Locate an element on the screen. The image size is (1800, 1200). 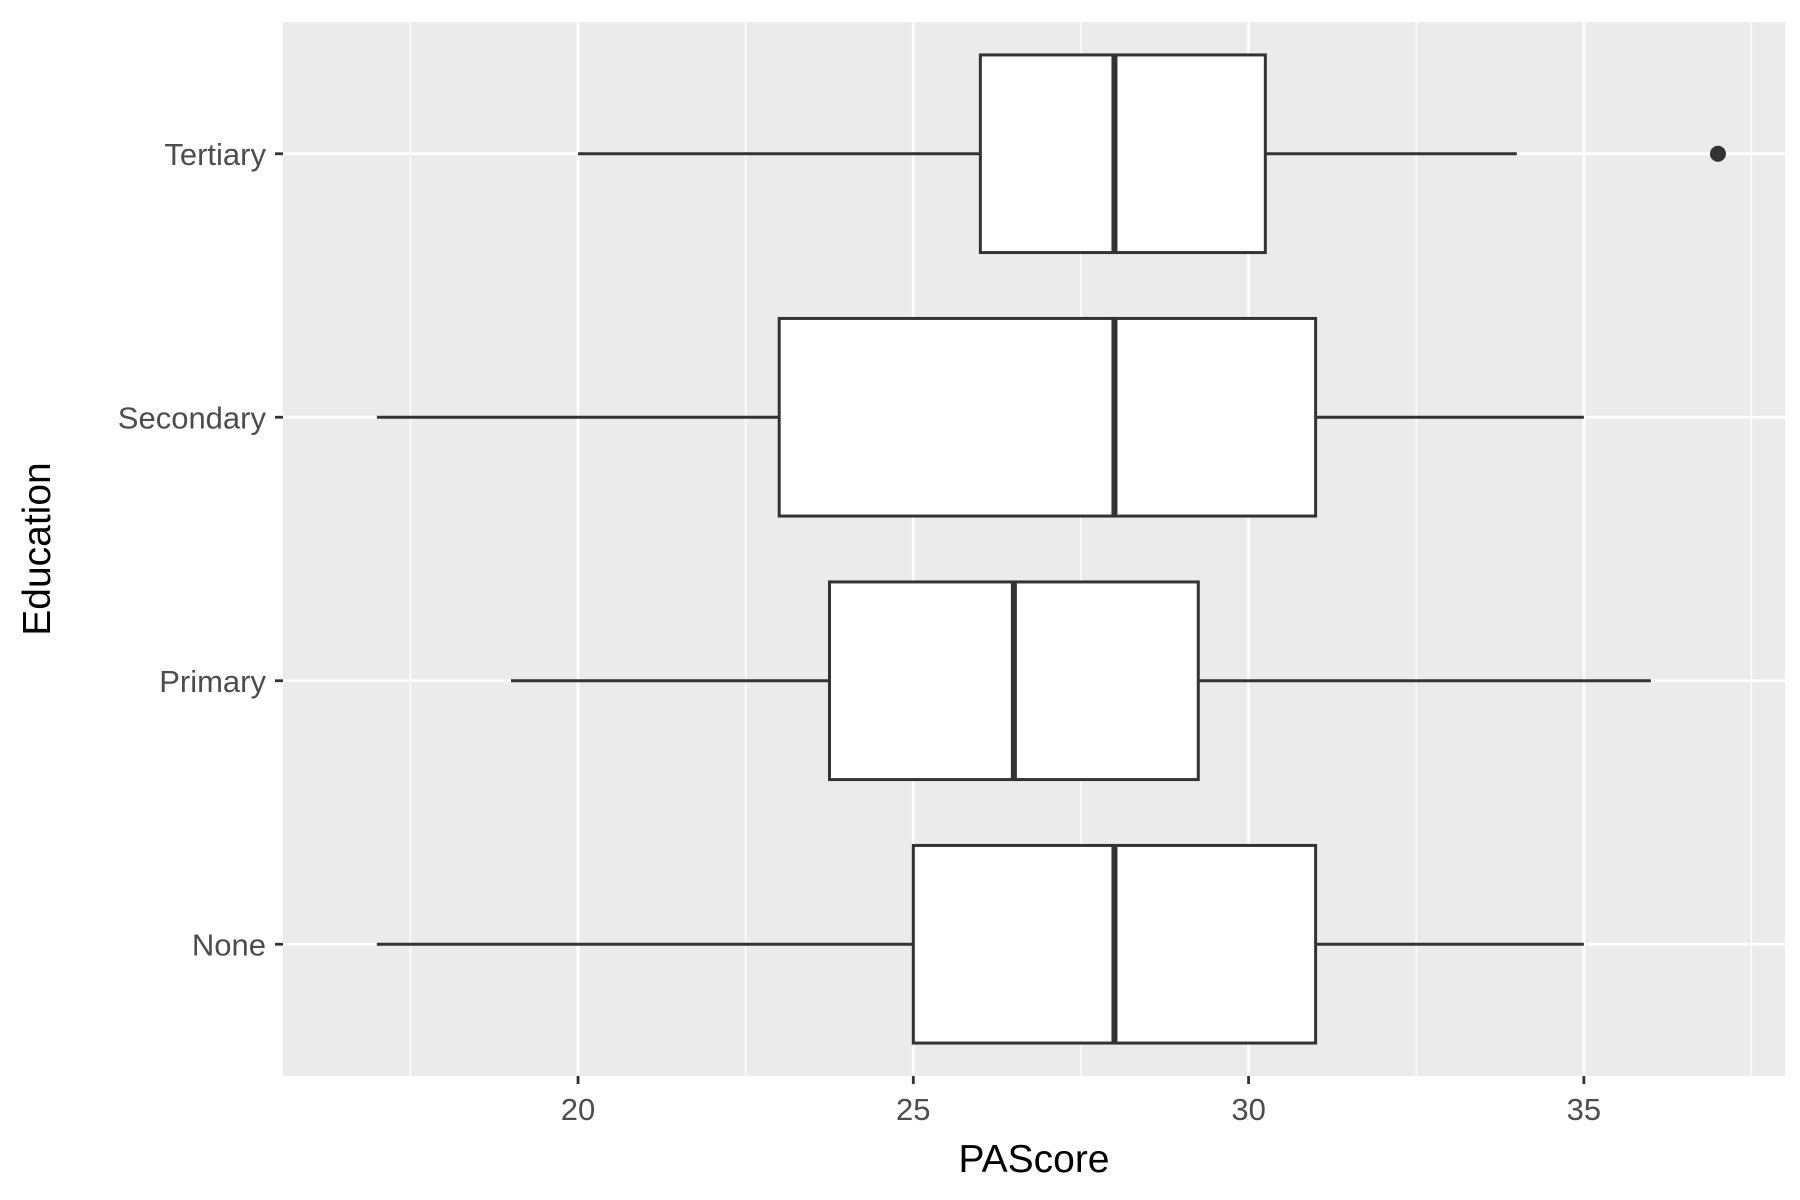
x-tick-label: 25 is located at coordinates (913, 1109).